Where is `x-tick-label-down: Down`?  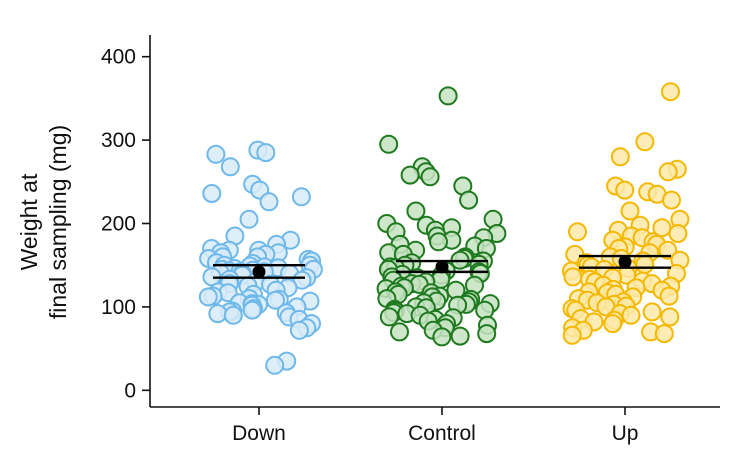
x-tick-label-down: Down is located at coordinates (259, 433).